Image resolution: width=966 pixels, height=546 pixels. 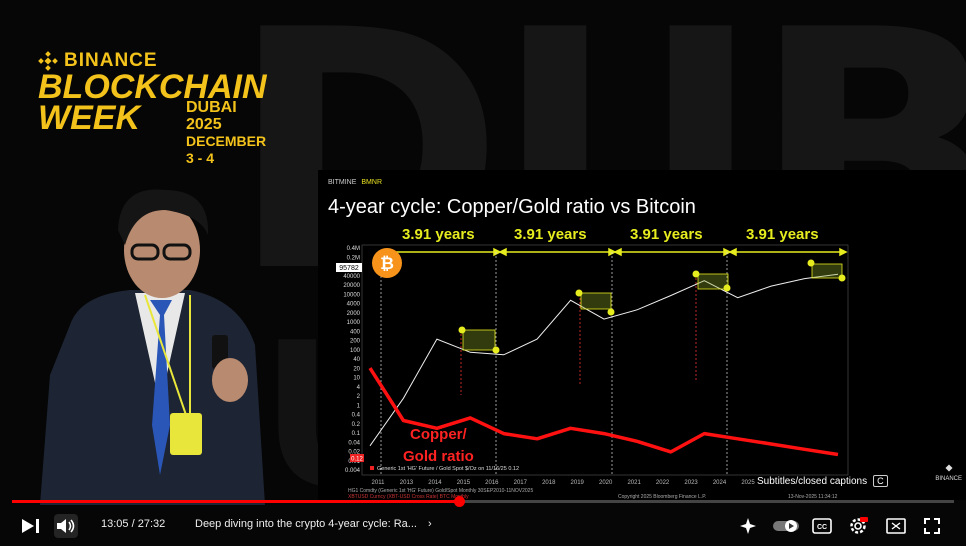 What do you see at coordinates (748, 483) in the screenshot?
I see `x-tick-label: 2025` at bounding box center [748, 483].